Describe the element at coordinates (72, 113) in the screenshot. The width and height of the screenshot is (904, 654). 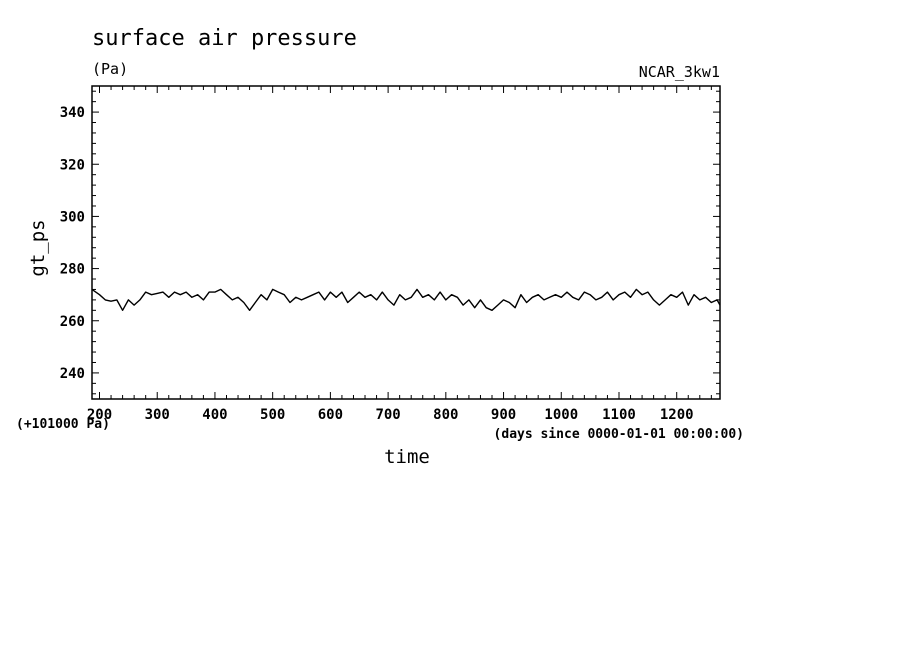
I see `y-tick-label: 340` at that location.